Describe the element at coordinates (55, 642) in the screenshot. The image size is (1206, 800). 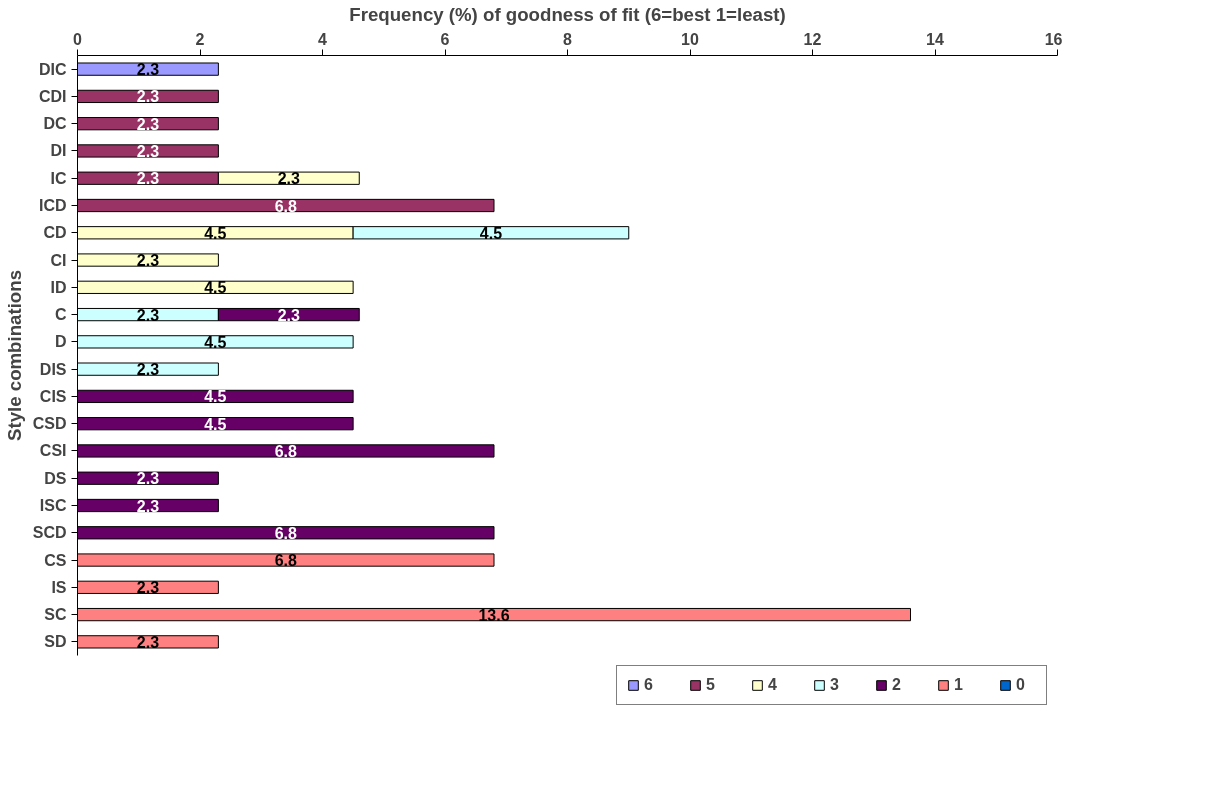
I see `y-tick-label: SD` at that location.